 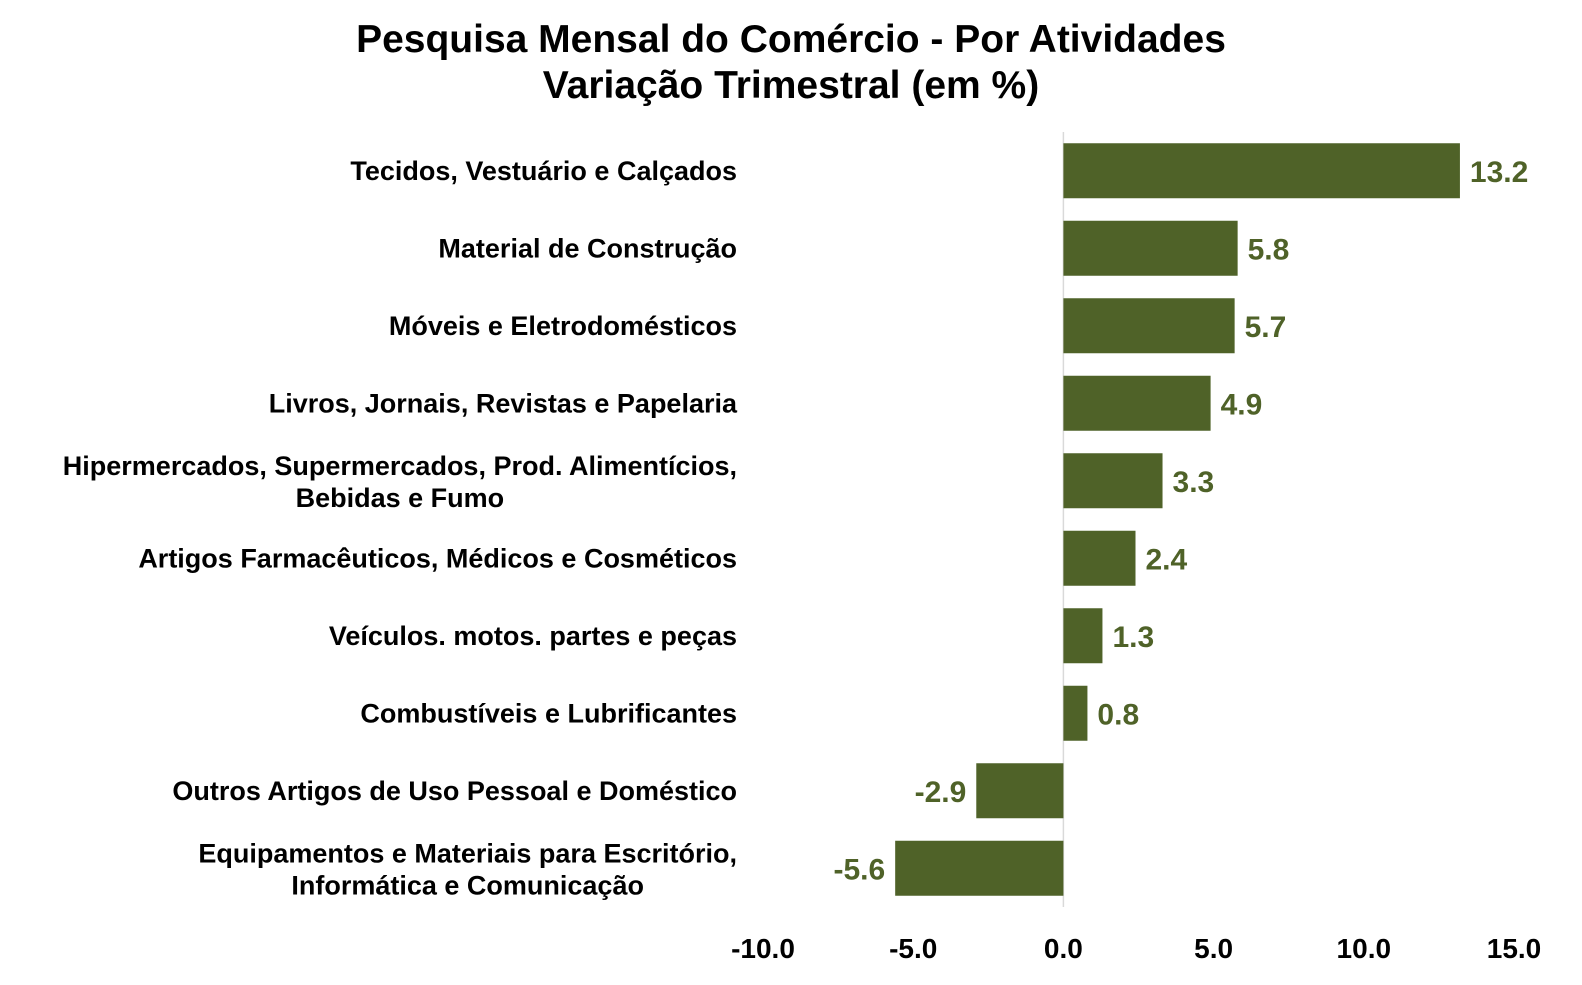 What do you see at coordinates (548, 713) in the screenshot?
I see `category-label-7: Combustíveis e Lubrificantes` at bounding box center [548, 713].